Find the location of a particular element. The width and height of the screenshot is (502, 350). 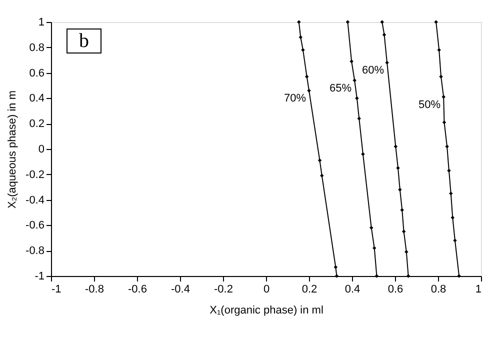

x-tick-label: -0.2 is located at coordinates (223, 290).